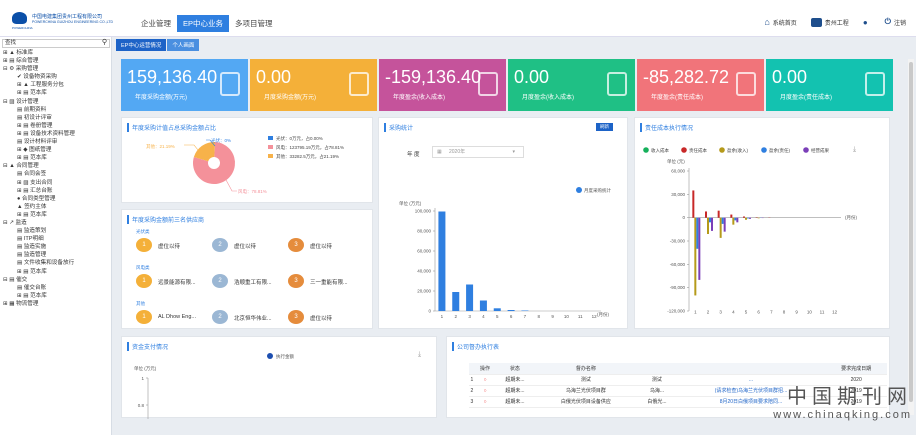 The height and width of the screenshot is (435, 916). What do you see at coordinates (204, 152) in the screenshot?
I see `pie-slice` at bounding box center [204, 152].